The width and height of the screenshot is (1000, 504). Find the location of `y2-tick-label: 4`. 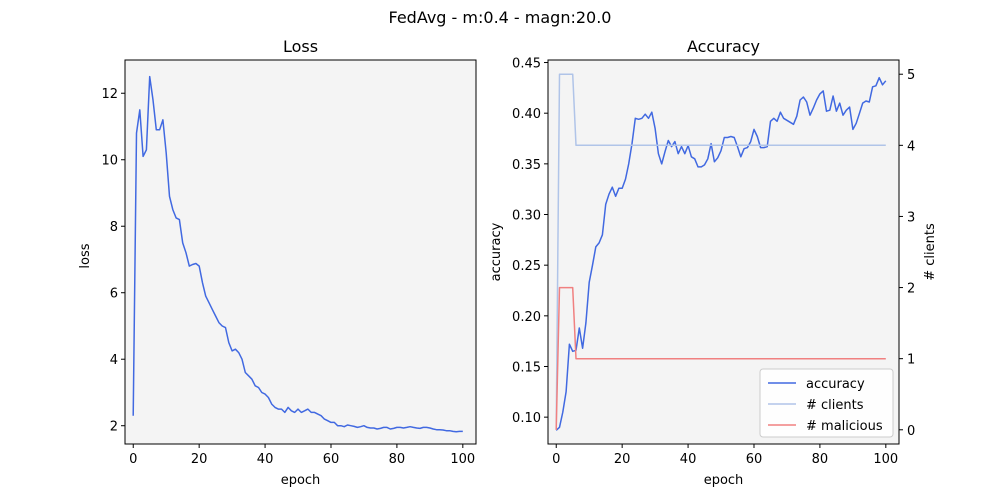

y2-tick-label: 4 is located at coordinates (911, 146).